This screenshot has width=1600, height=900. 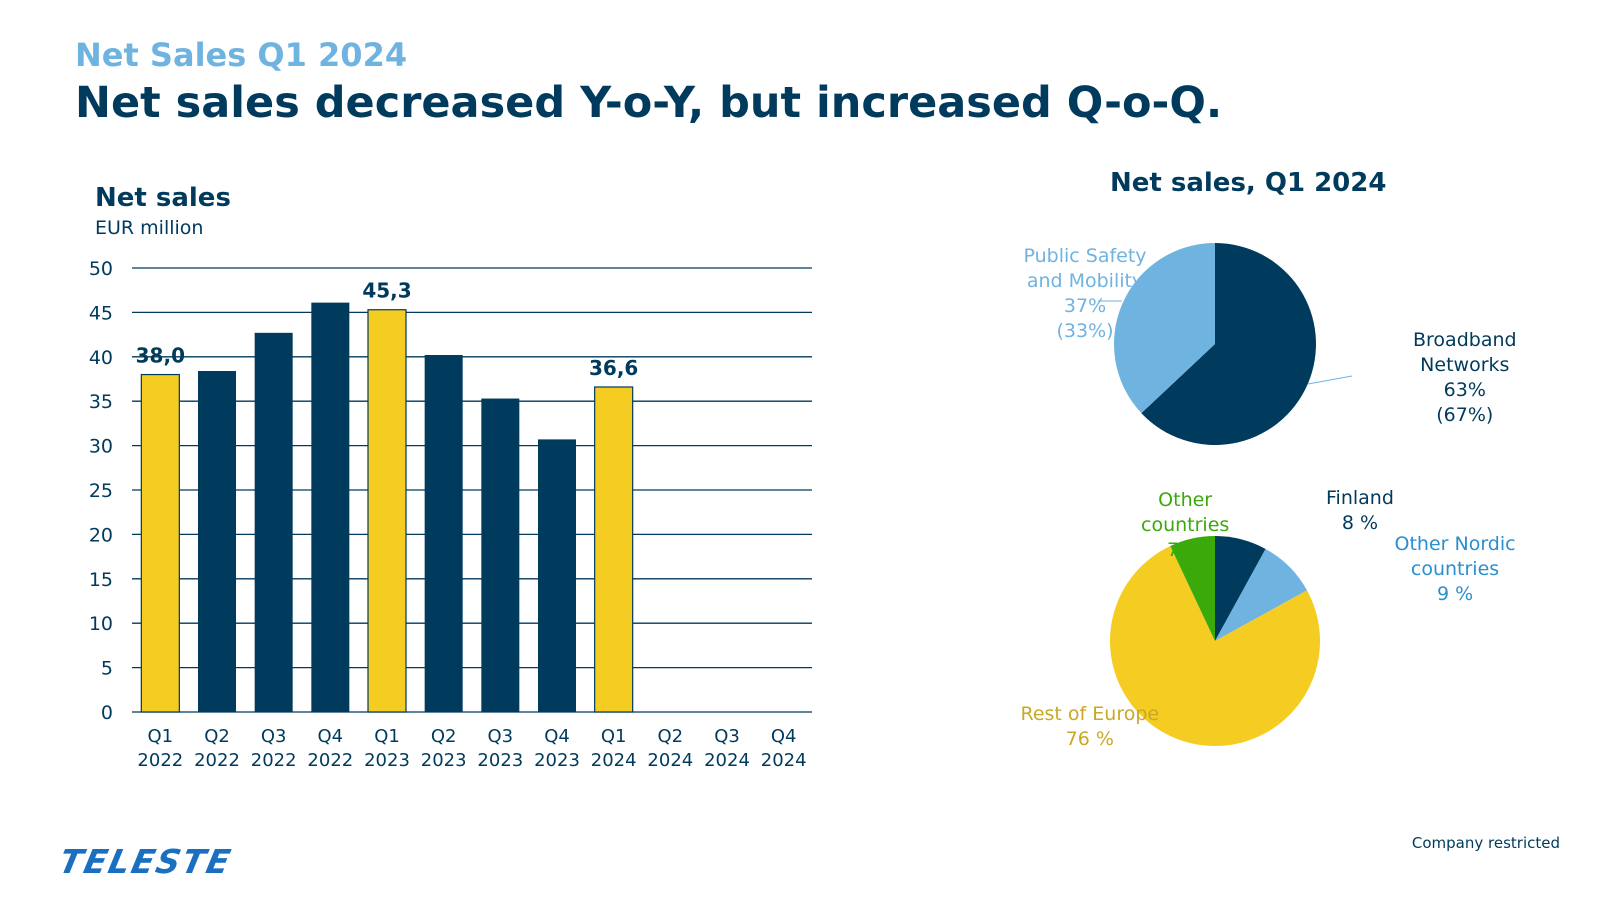 I want to click on y-tick-label: 30, so click(x=101, y=447).